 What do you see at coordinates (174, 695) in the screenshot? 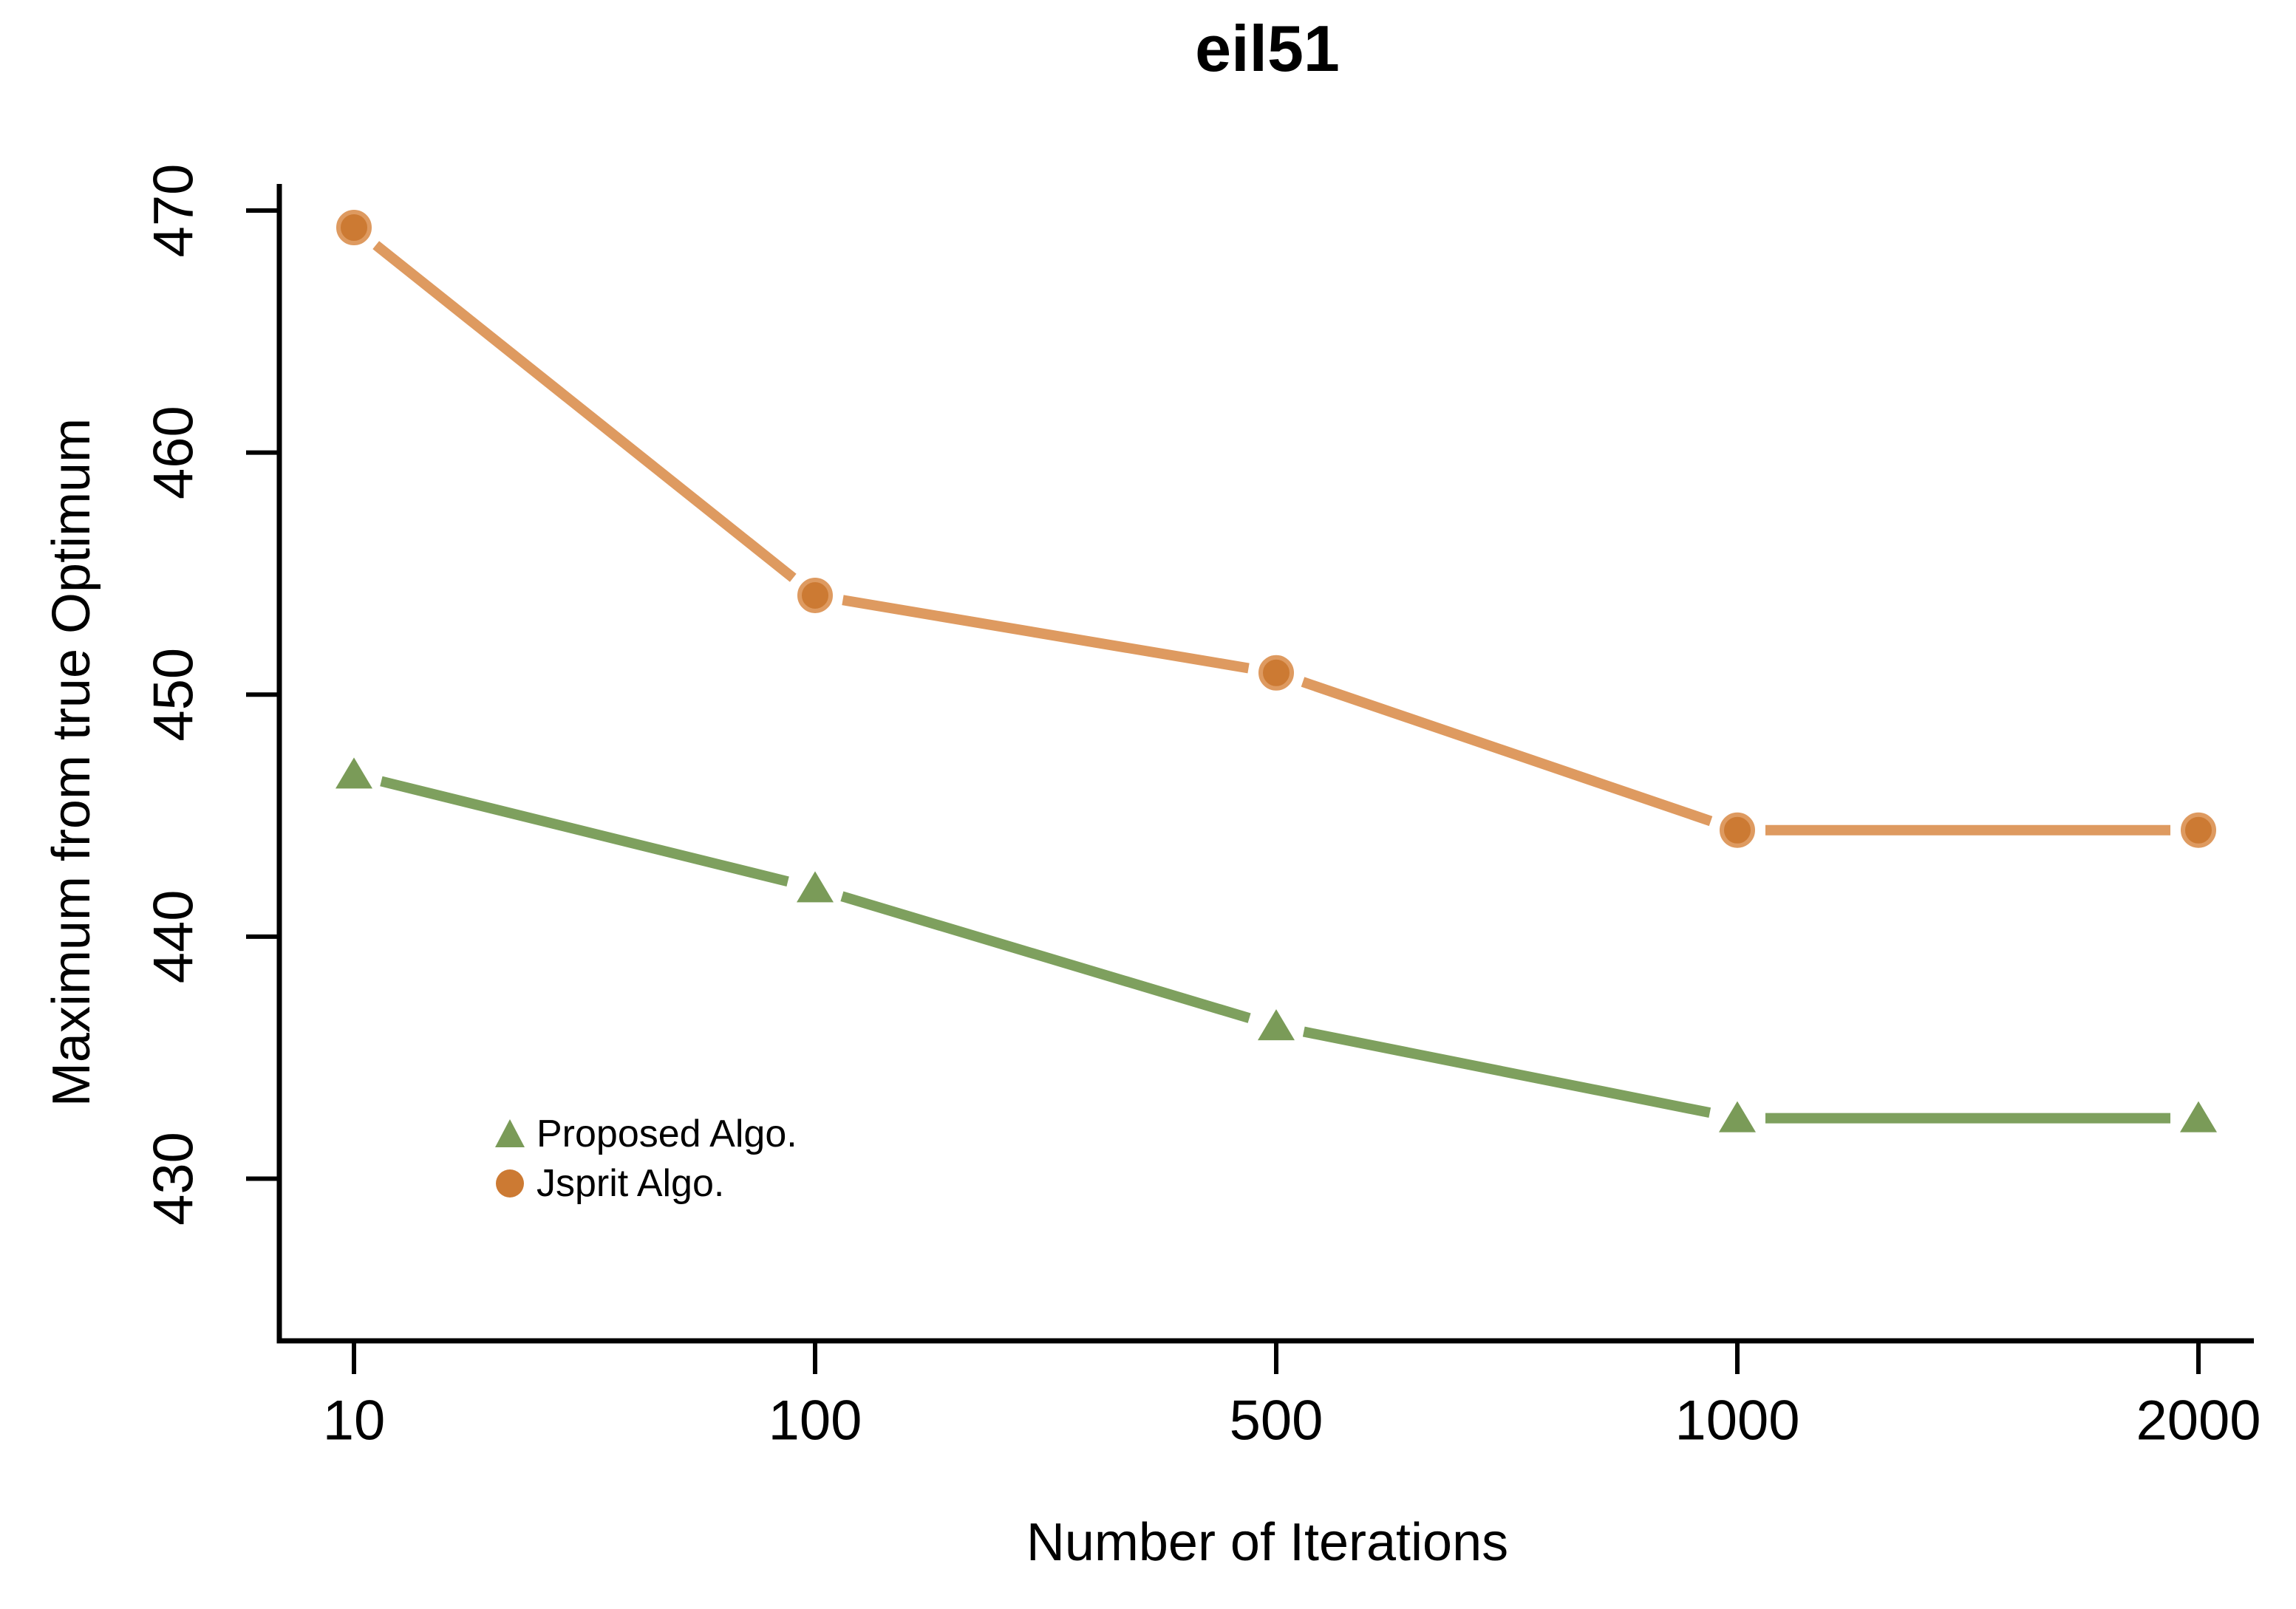
I see `y-tick-label: 450` at bounding box center [174, 695].